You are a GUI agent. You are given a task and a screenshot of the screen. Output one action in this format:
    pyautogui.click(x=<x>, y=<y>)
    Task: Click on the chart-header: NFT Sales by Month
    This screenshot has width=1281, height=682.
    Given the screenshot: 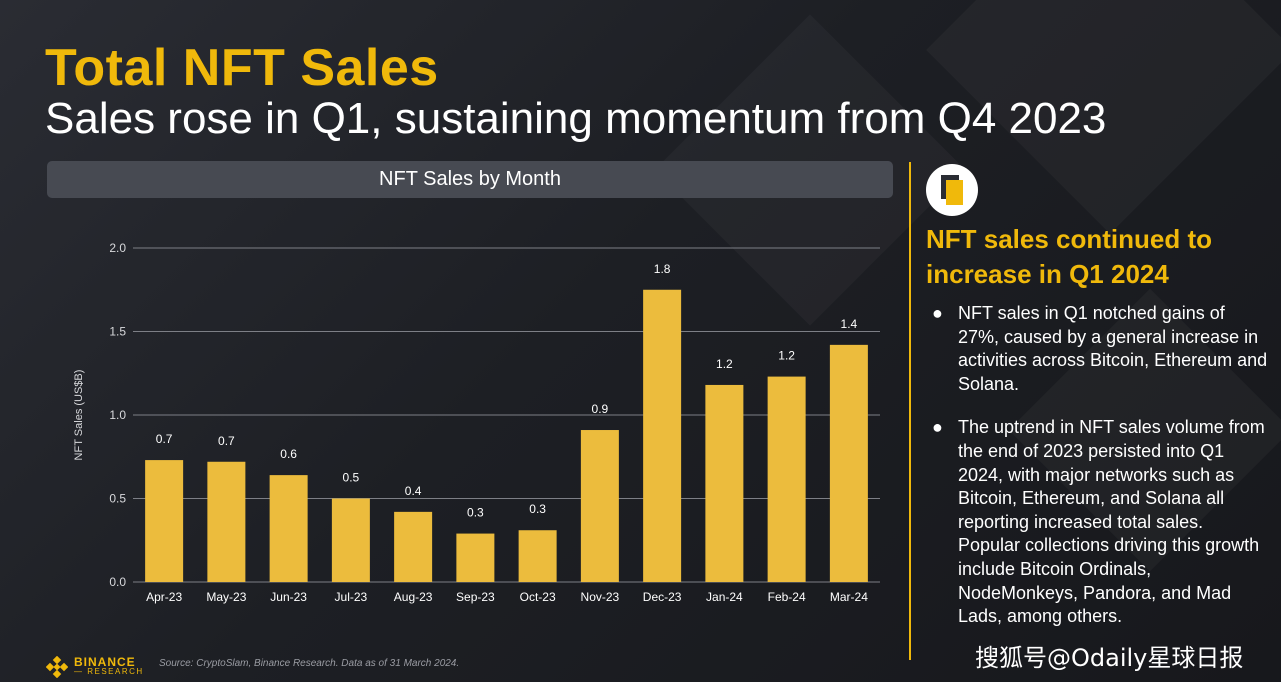 What is the action you would take?
    pyautogui.click(x=470, y=179)
    